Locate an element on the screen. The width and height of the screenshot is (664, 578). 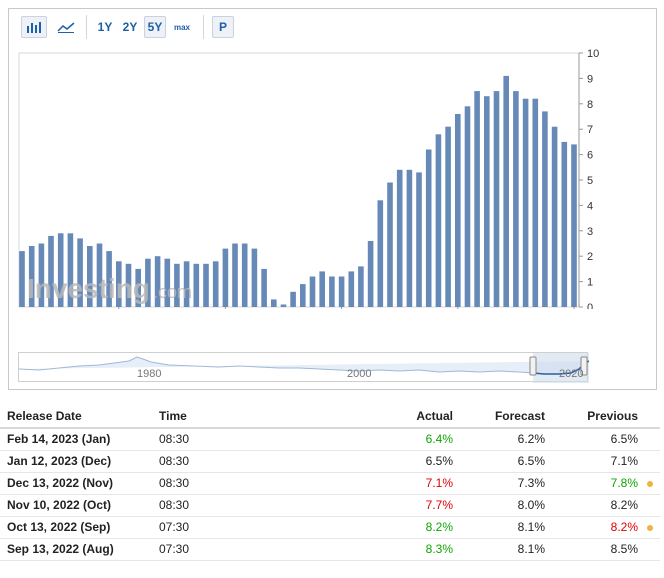
release-date-cell: Sep 13, 2022 (Aug) is located at coordinates (76, 549).